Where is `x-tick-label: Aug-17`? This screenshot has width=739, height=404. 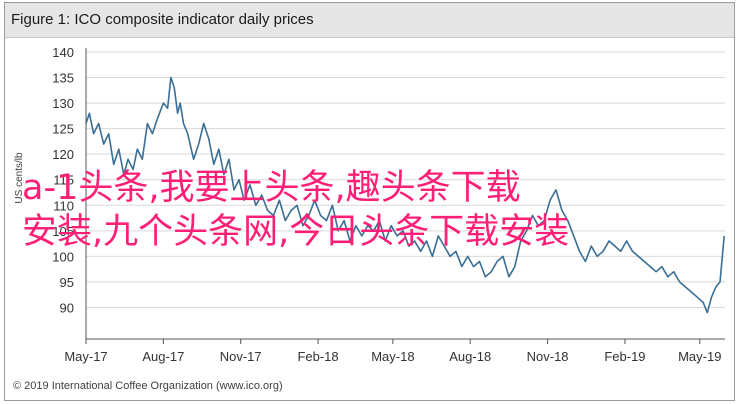
x-tick-label: Aug-17 is located at coordinates (163, 356).